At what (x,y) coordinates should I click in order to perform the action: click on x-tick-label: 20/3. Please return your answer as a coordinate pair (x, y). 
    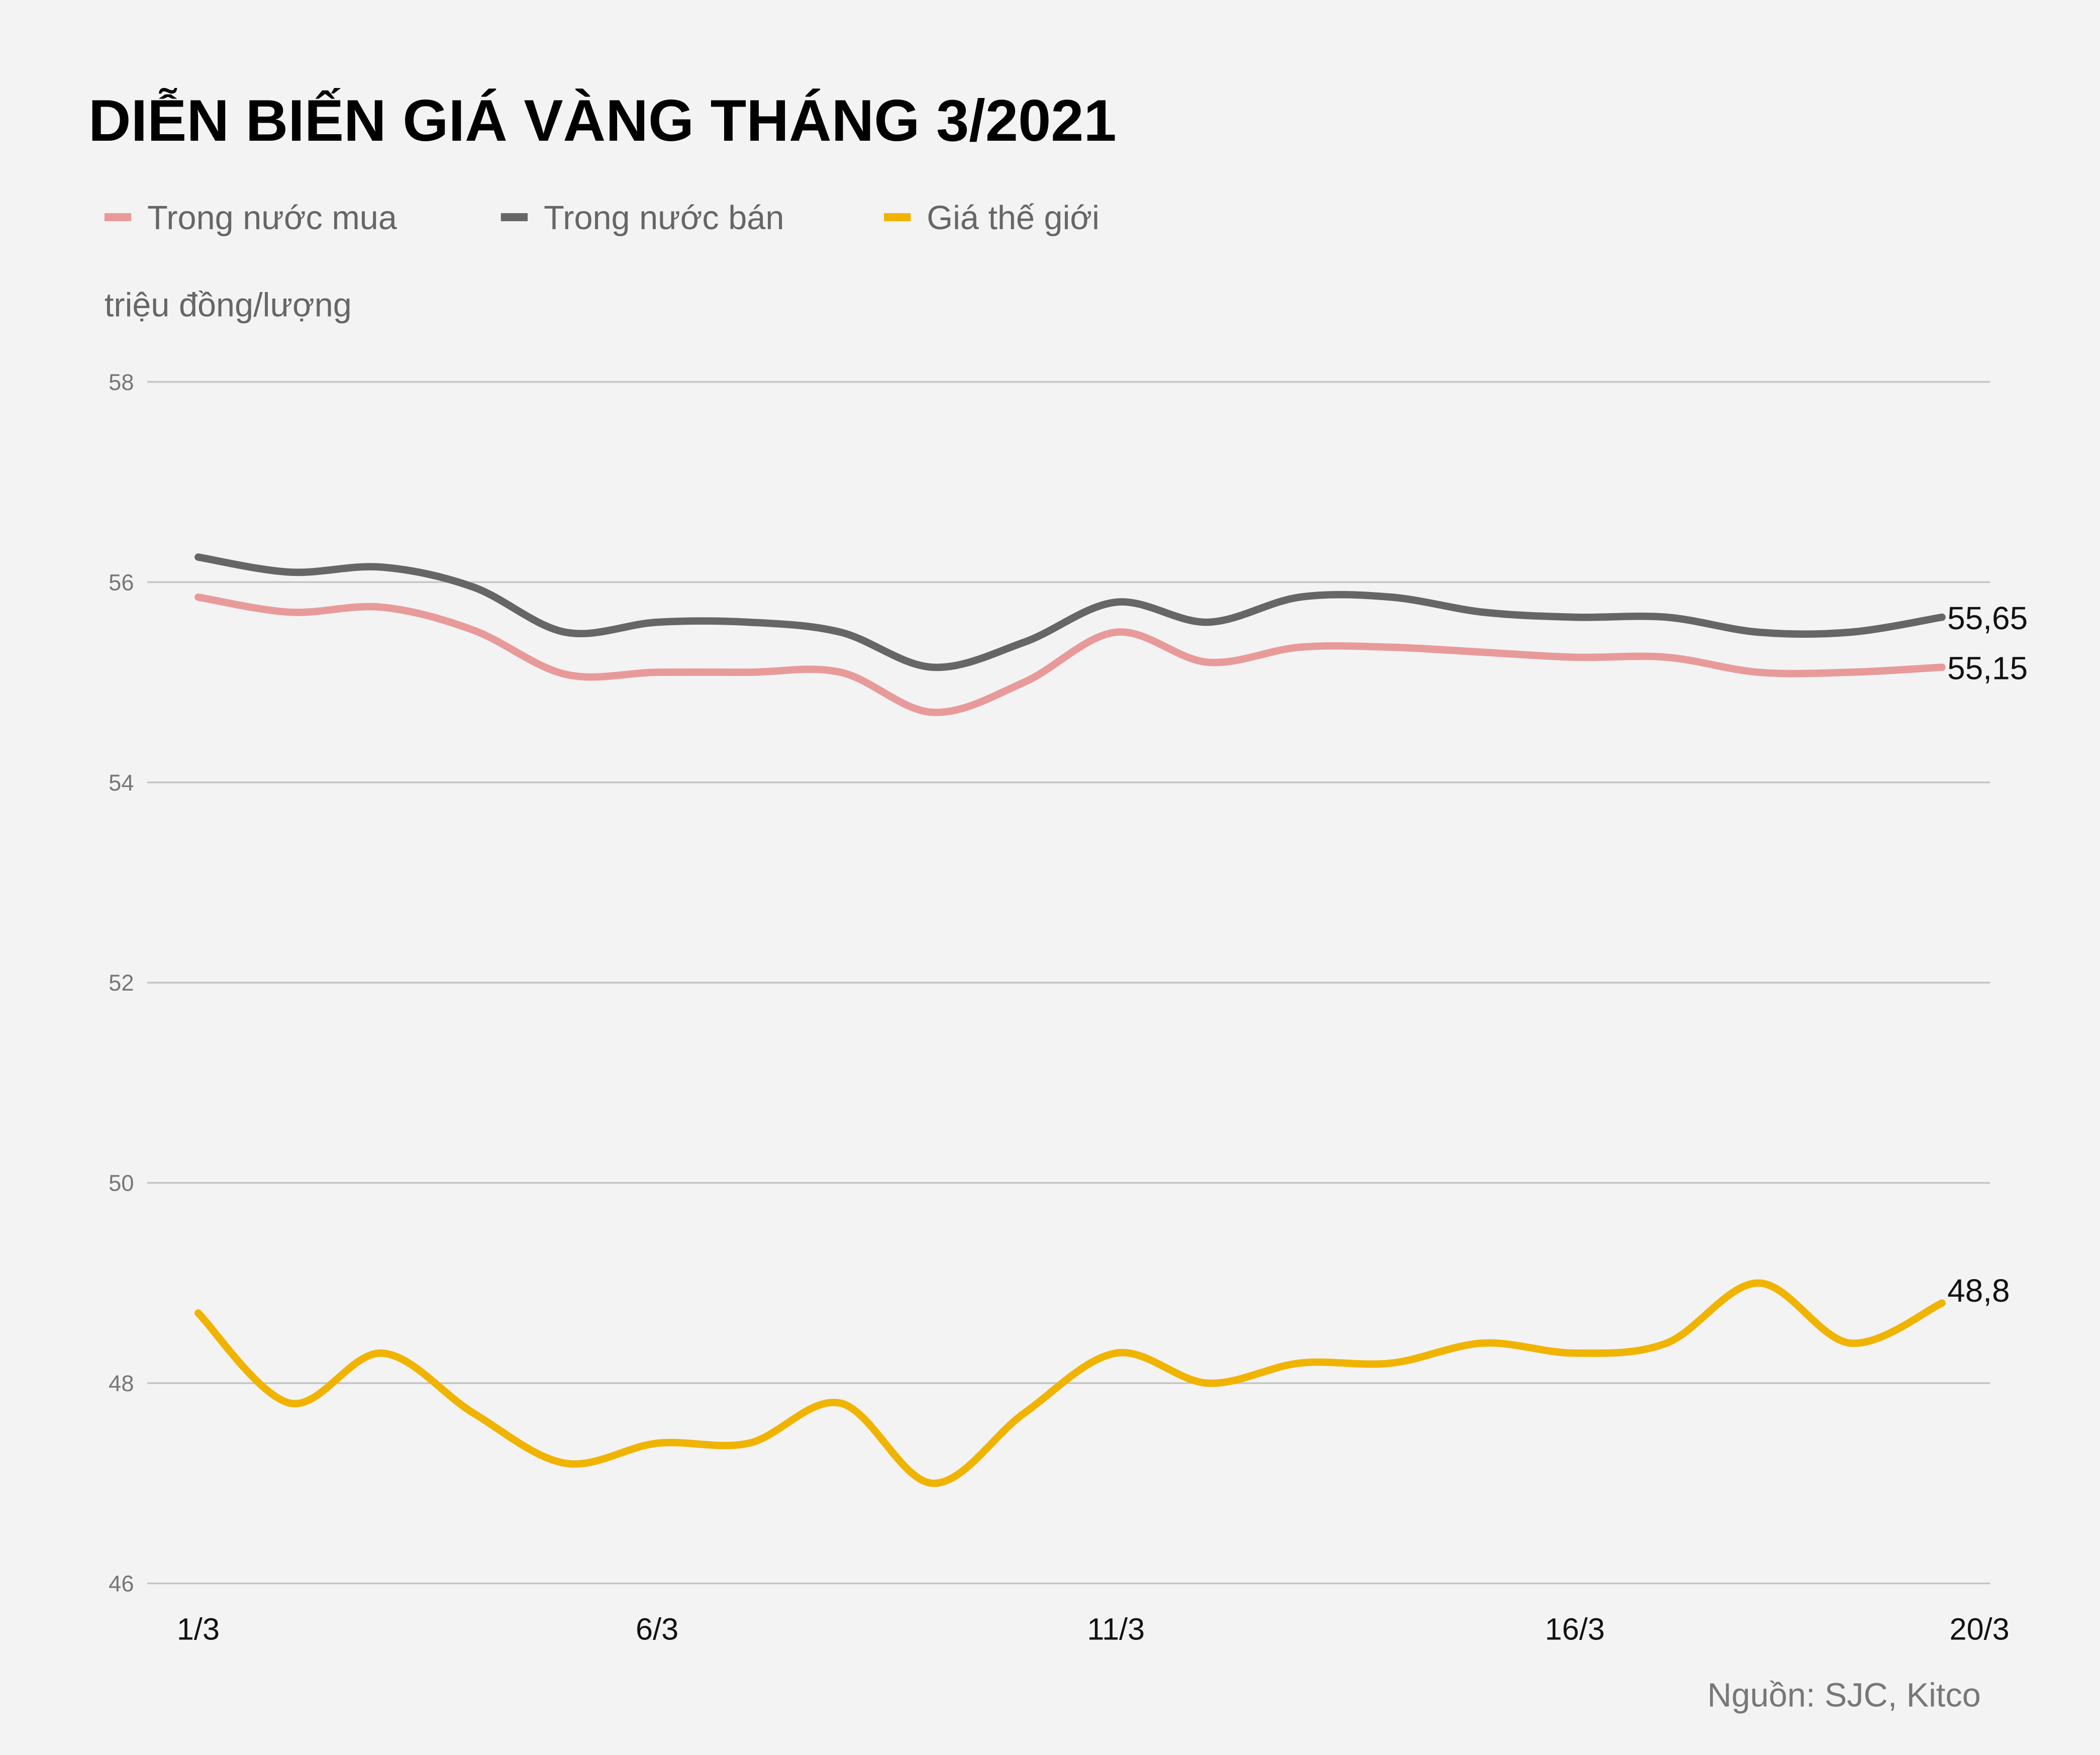
    Looking at the image, I should click on (1979, 1629).